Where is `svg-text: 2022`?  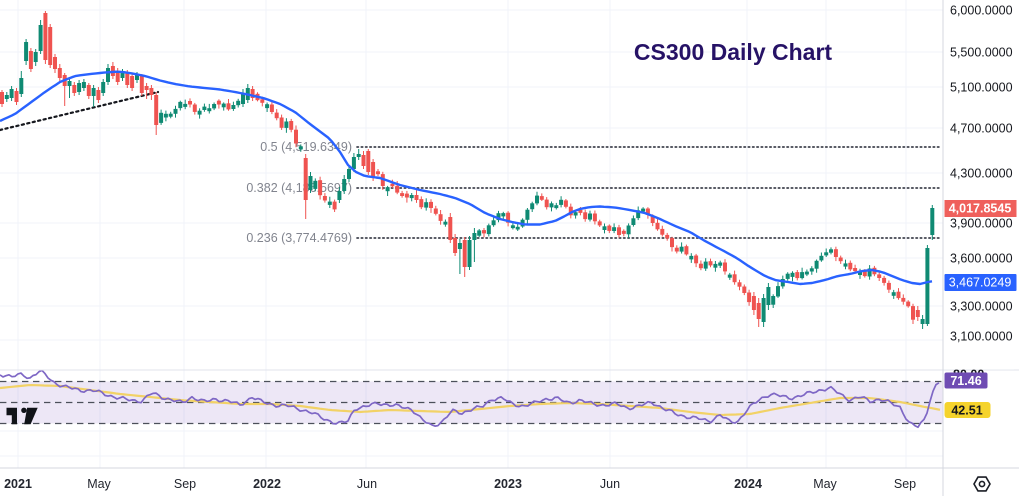 svg-text: 2022 is located at coordinates (267, 484).